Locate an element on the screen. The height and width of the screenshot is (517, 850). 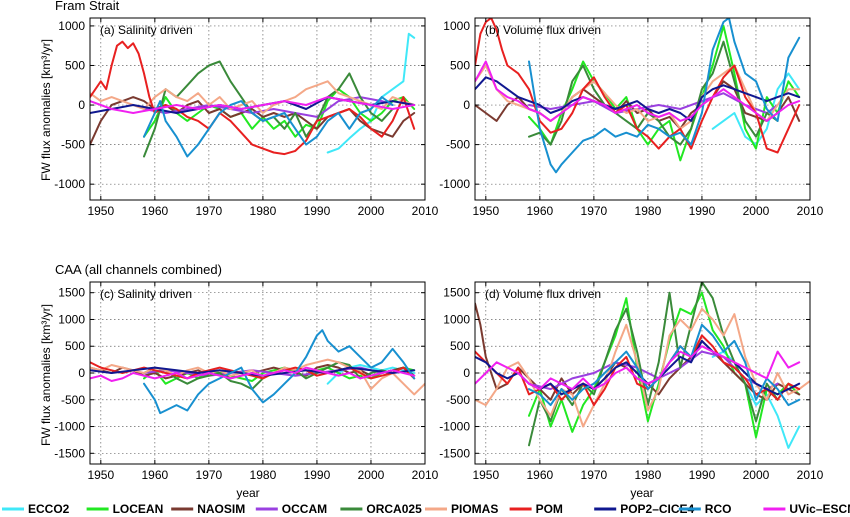
ylabel-bottom: FW flux anomalies [km³/yr] is located at coordinates (46, 375).